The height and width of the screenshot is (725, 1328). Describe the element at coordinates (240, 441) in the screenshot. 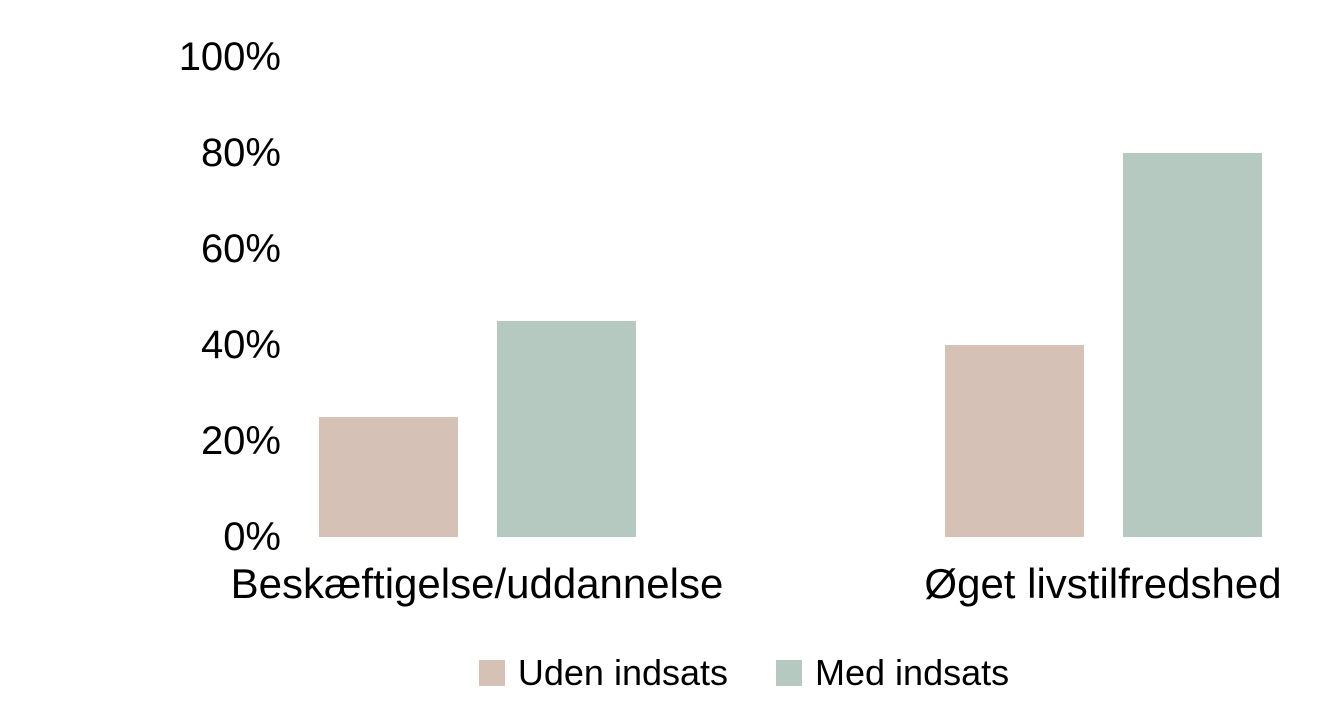

I see `y-tick-label: 20%` at that location.